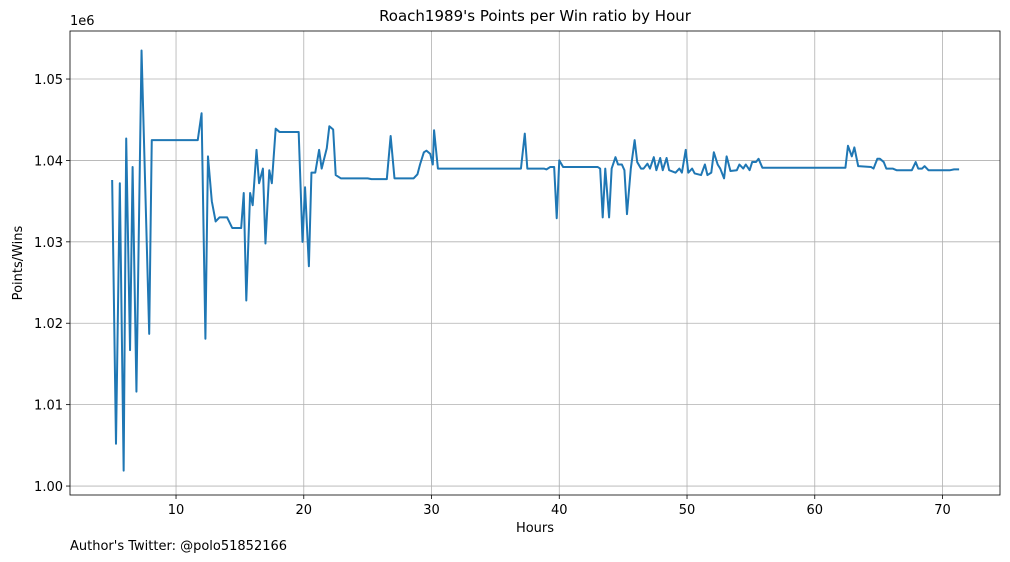 This screenshot has width=1010, height=562. I want to click on x-tick-label: 10, so click(176, 510).